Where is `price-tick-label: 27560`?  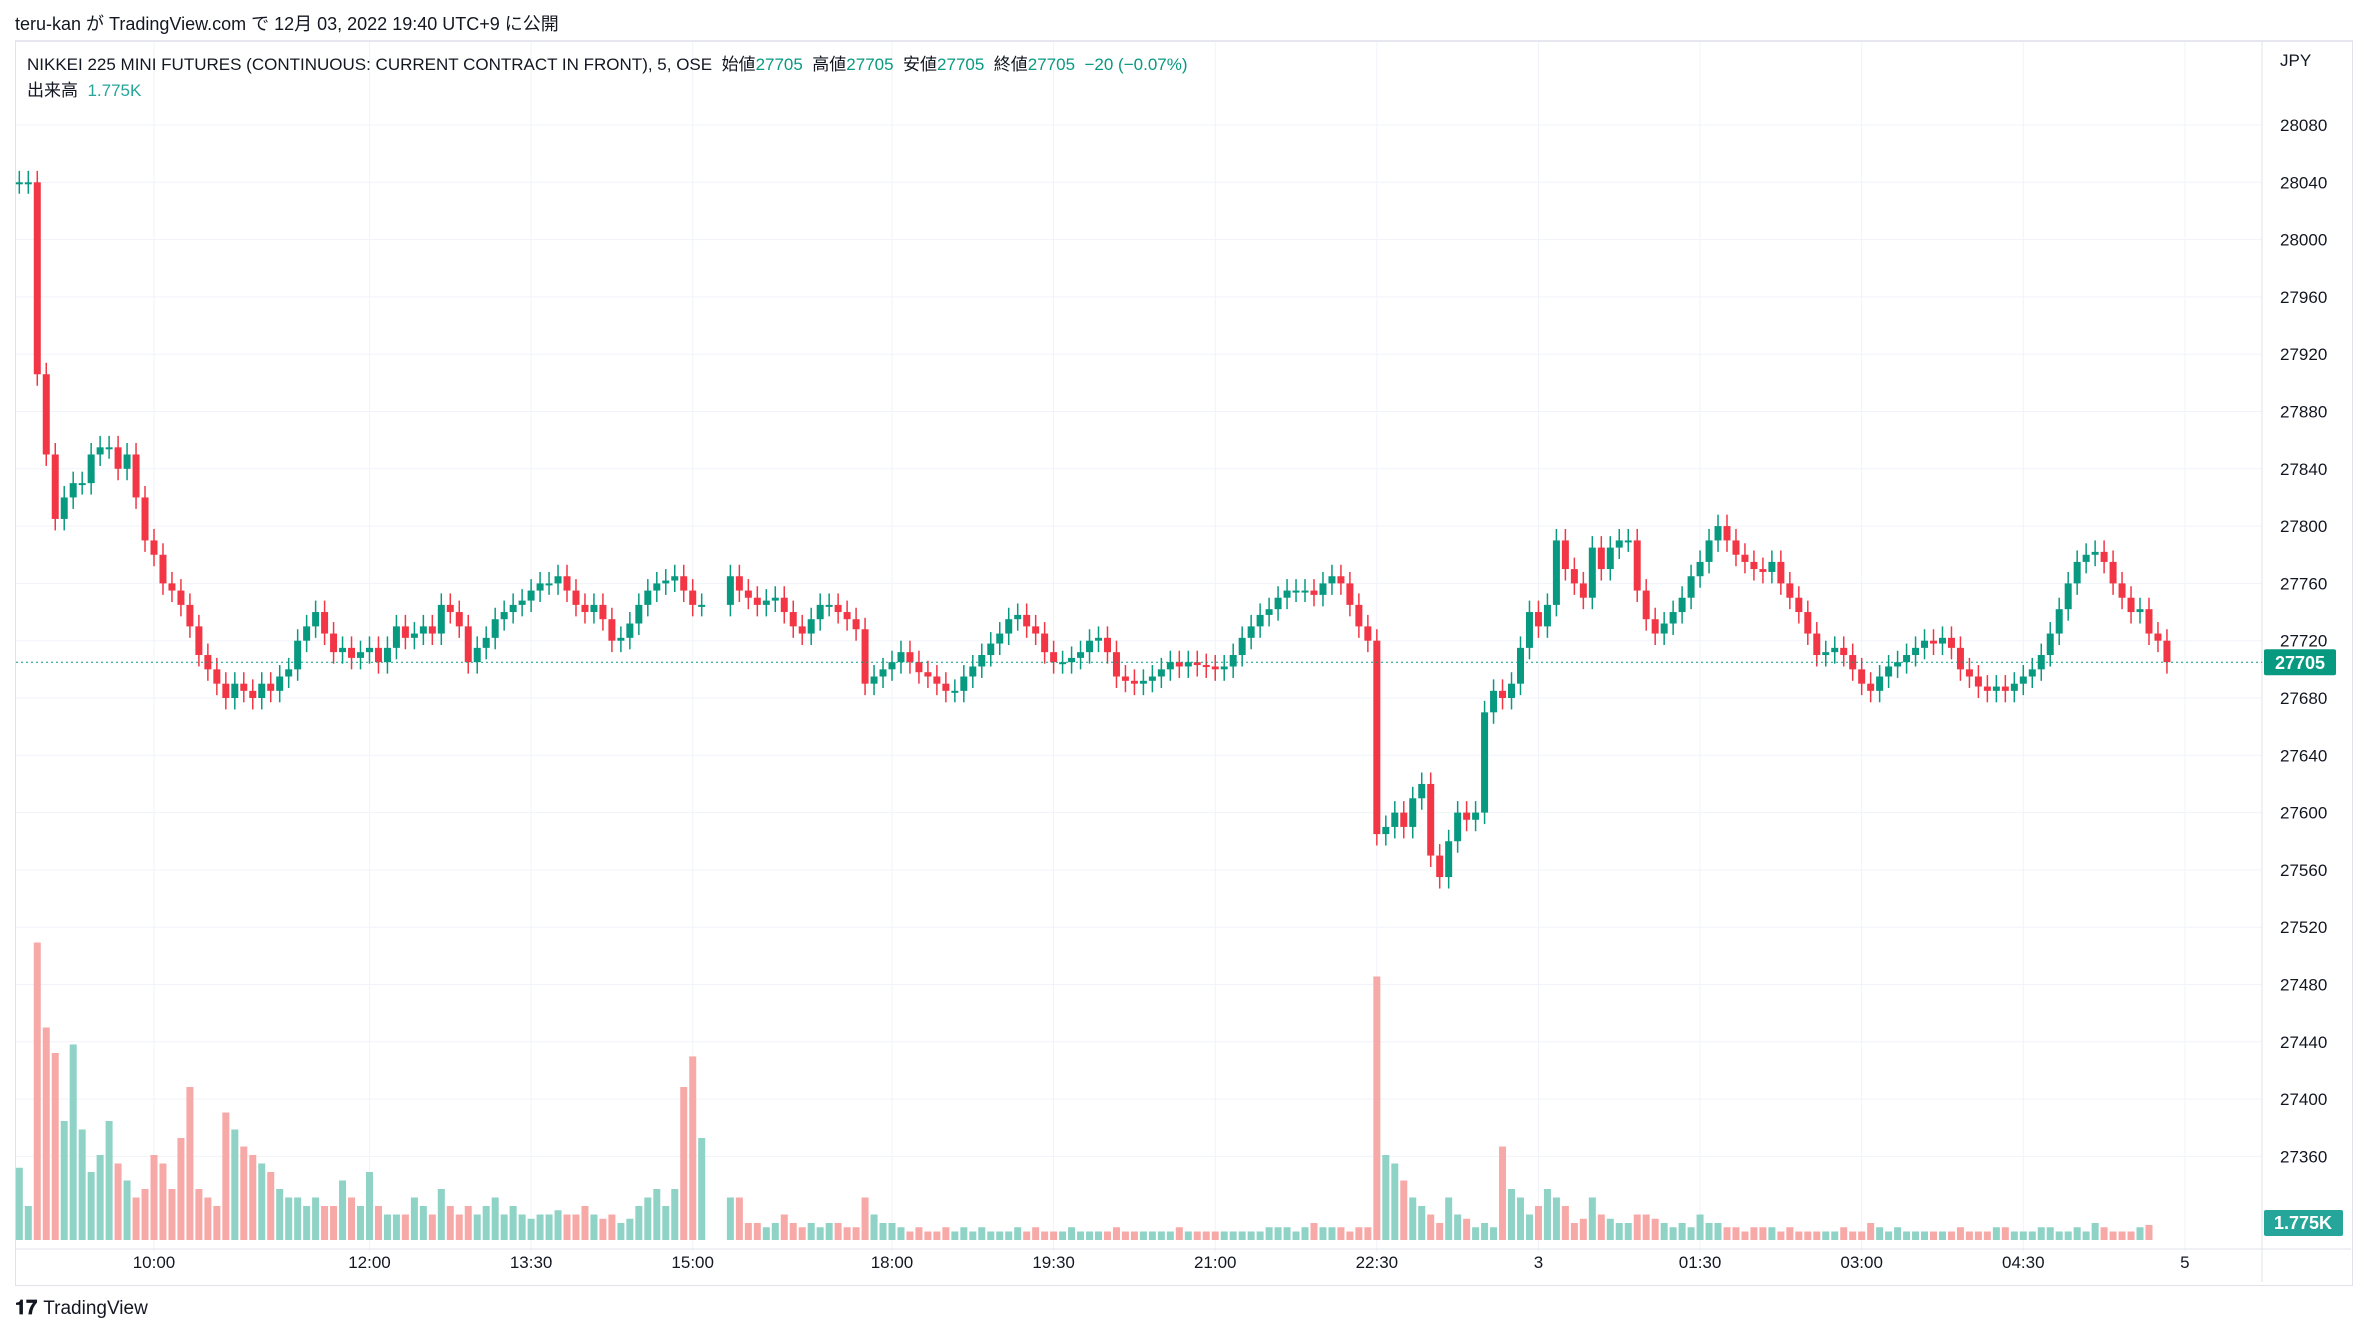
price-tick-label: 27560 is located at coordinates (2303, 870).